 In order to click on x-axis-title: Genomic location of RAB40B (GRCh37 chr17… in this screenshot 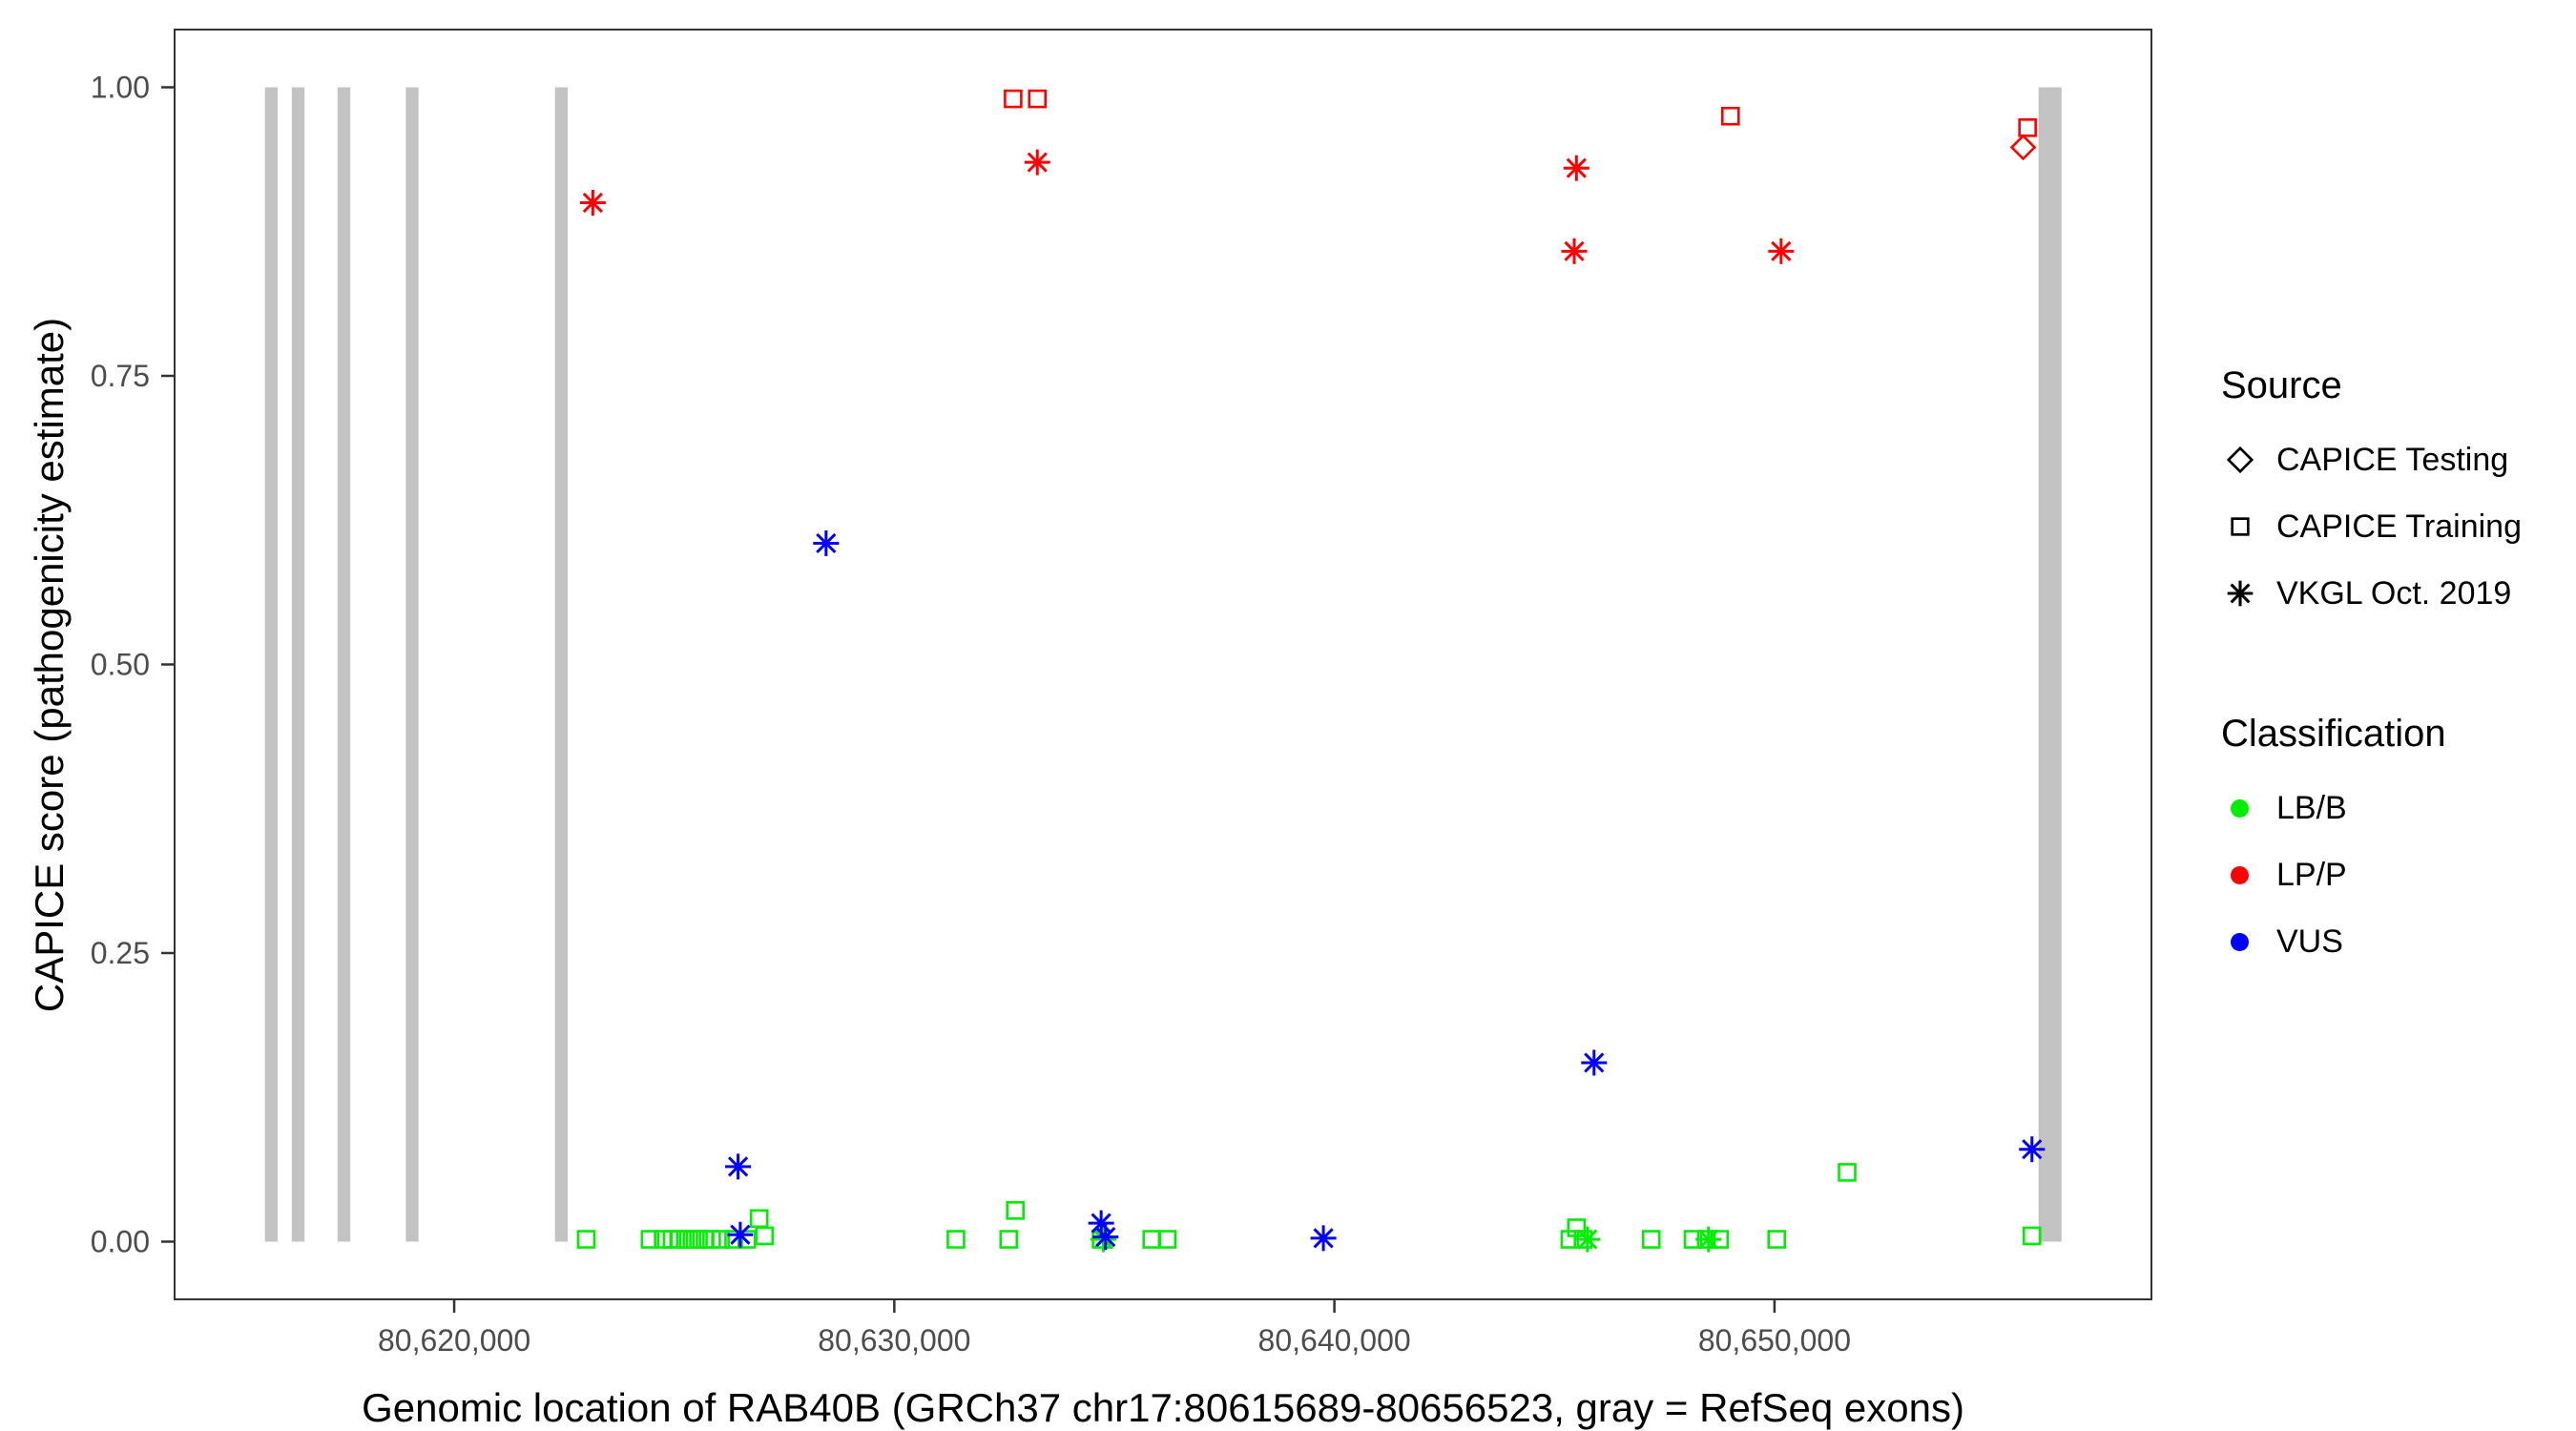, I will do `click(1163, 1407)`.